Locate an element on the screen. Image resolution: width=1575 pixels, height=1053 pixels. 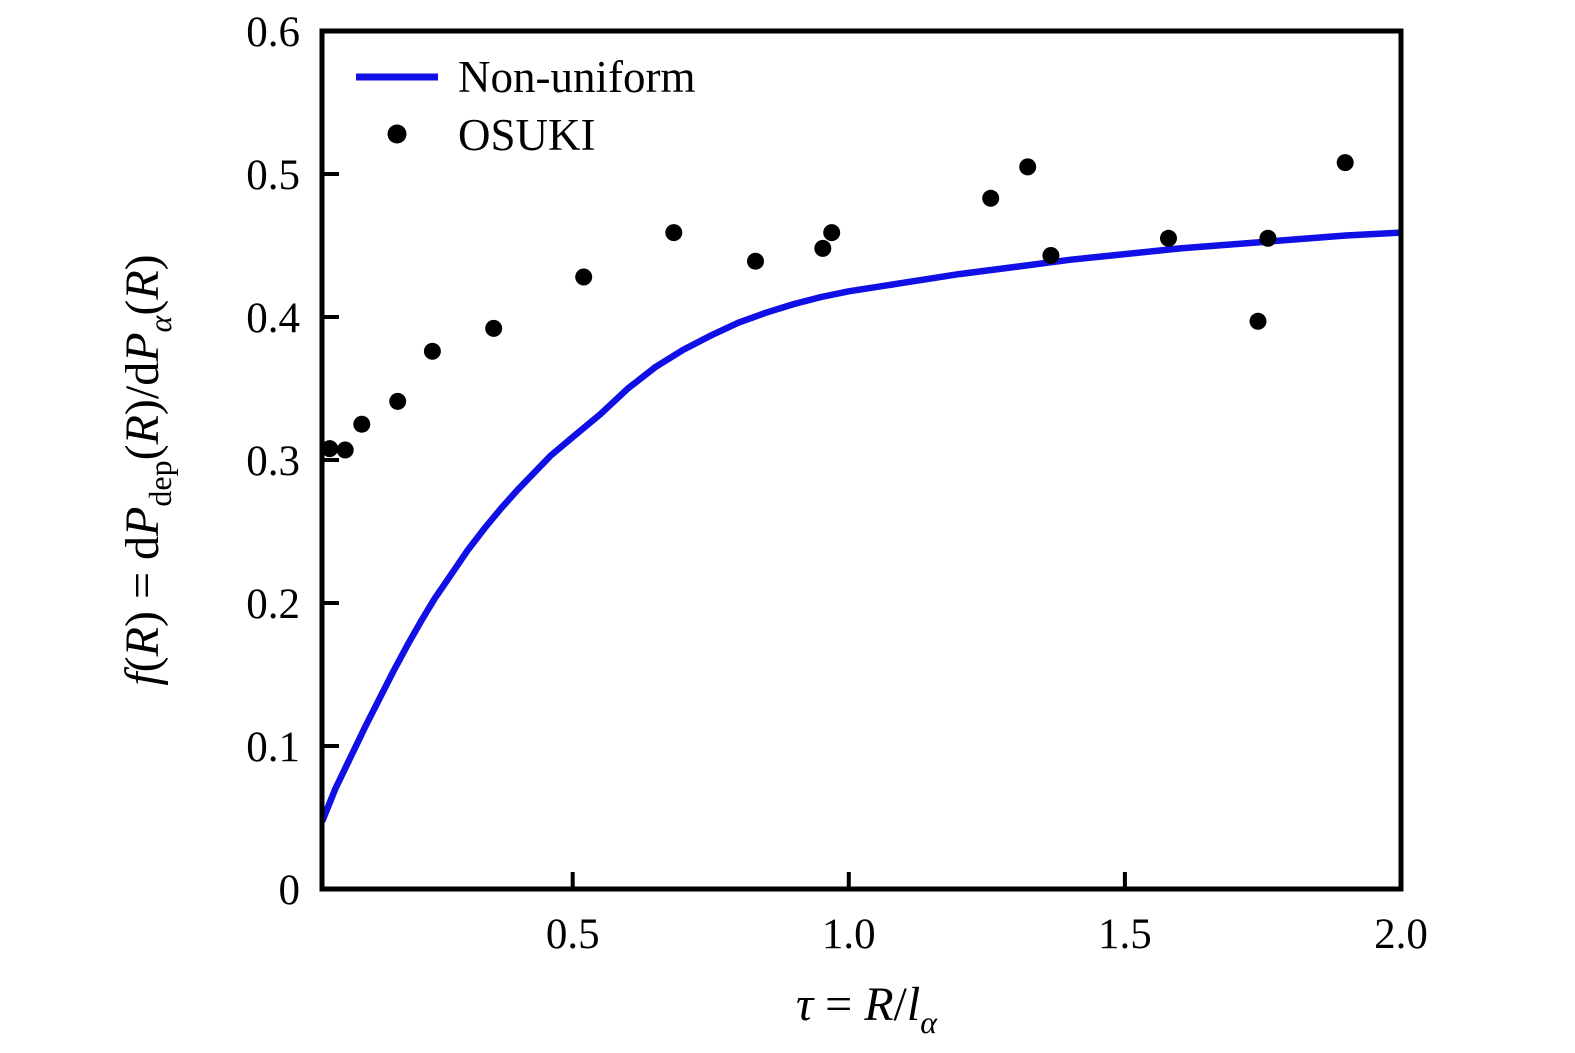
legend: Non-uniform OSUKI is located at coordinates (525, 106).